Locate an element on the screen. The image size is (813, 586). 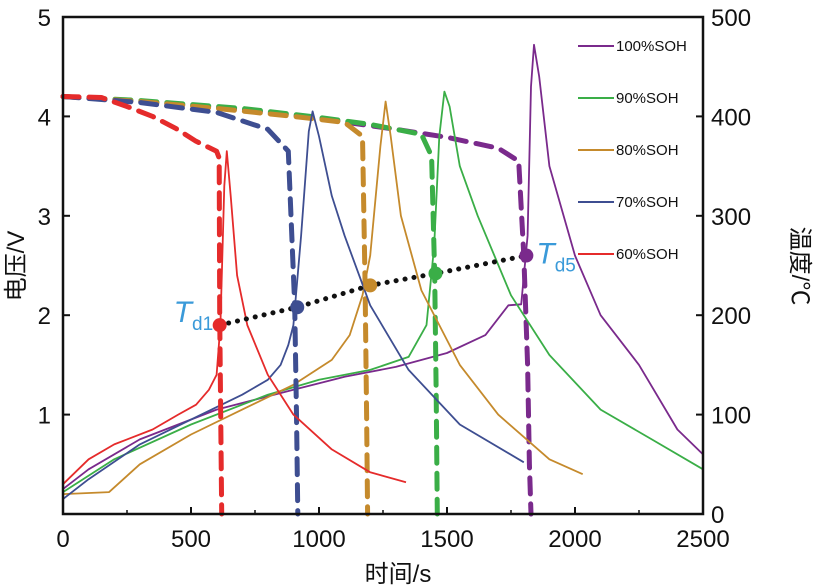
legend-label-100pct-soh: 100%SOH is located at coordinates (651, 46).